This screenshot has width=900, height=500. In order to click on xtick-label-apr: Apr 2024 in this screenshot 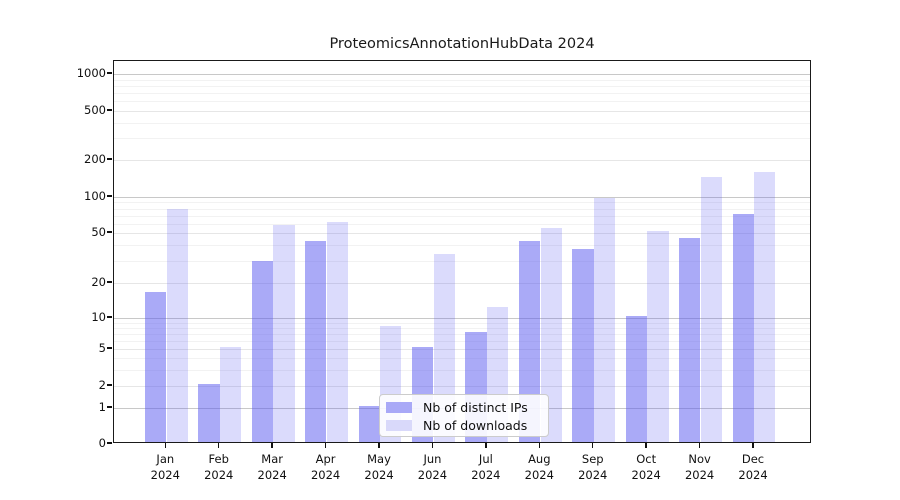, I will do `click(325, 467)`.